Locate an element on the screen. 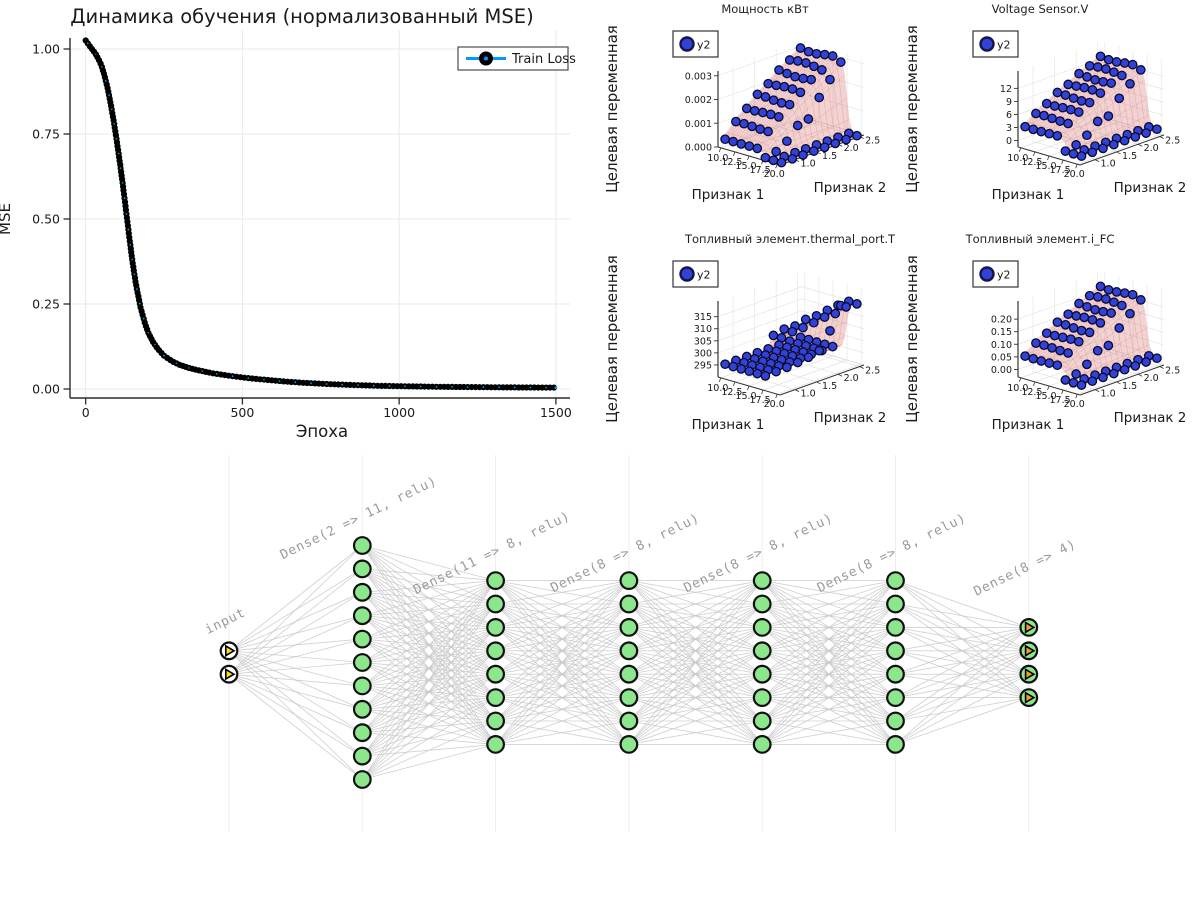 The image size is (1200, 900). y-tick-label: 0.00 is located at coordinates (46, 389).